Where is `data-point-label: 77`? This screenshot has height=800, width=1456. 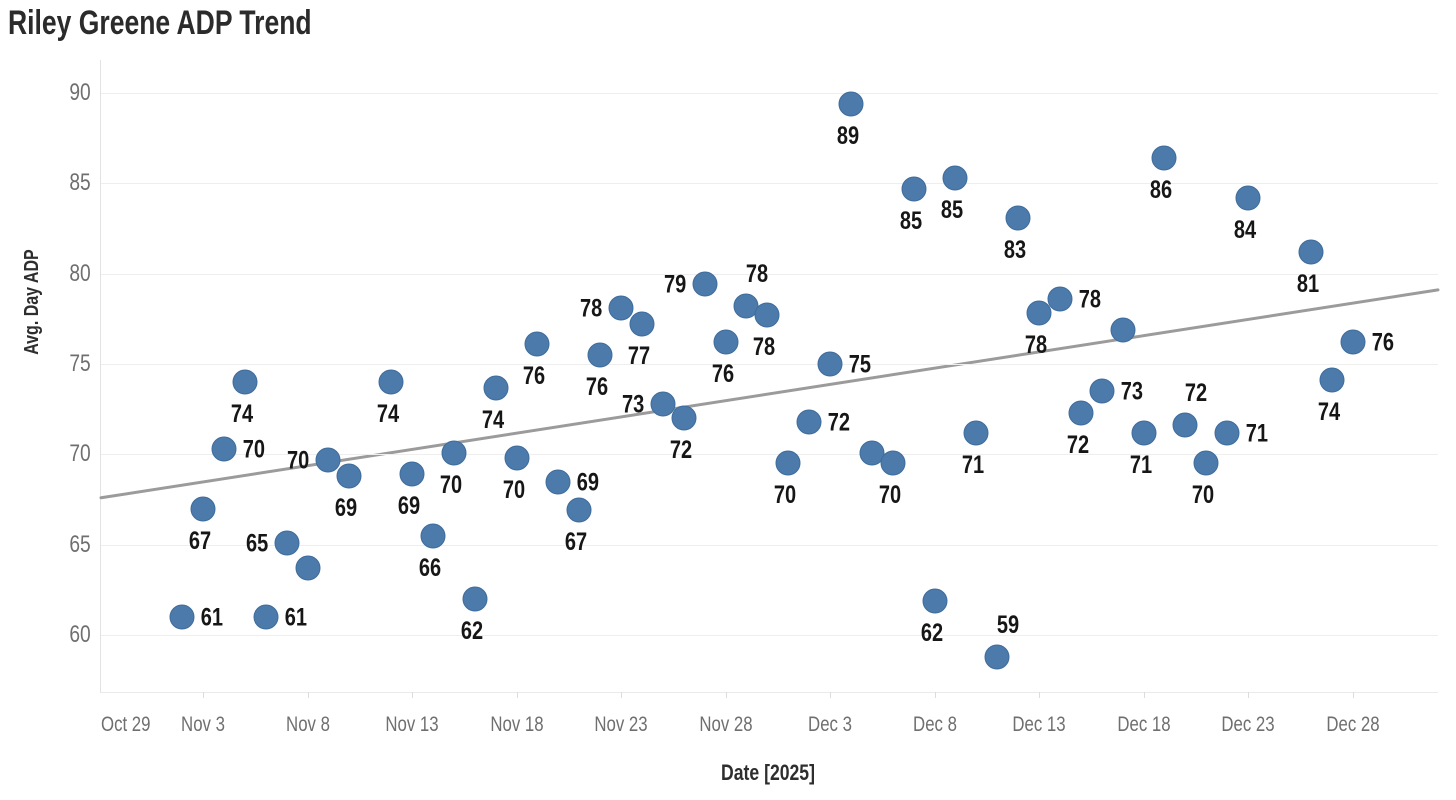
data-point-label: 77 is located at coordinates (639, 356).